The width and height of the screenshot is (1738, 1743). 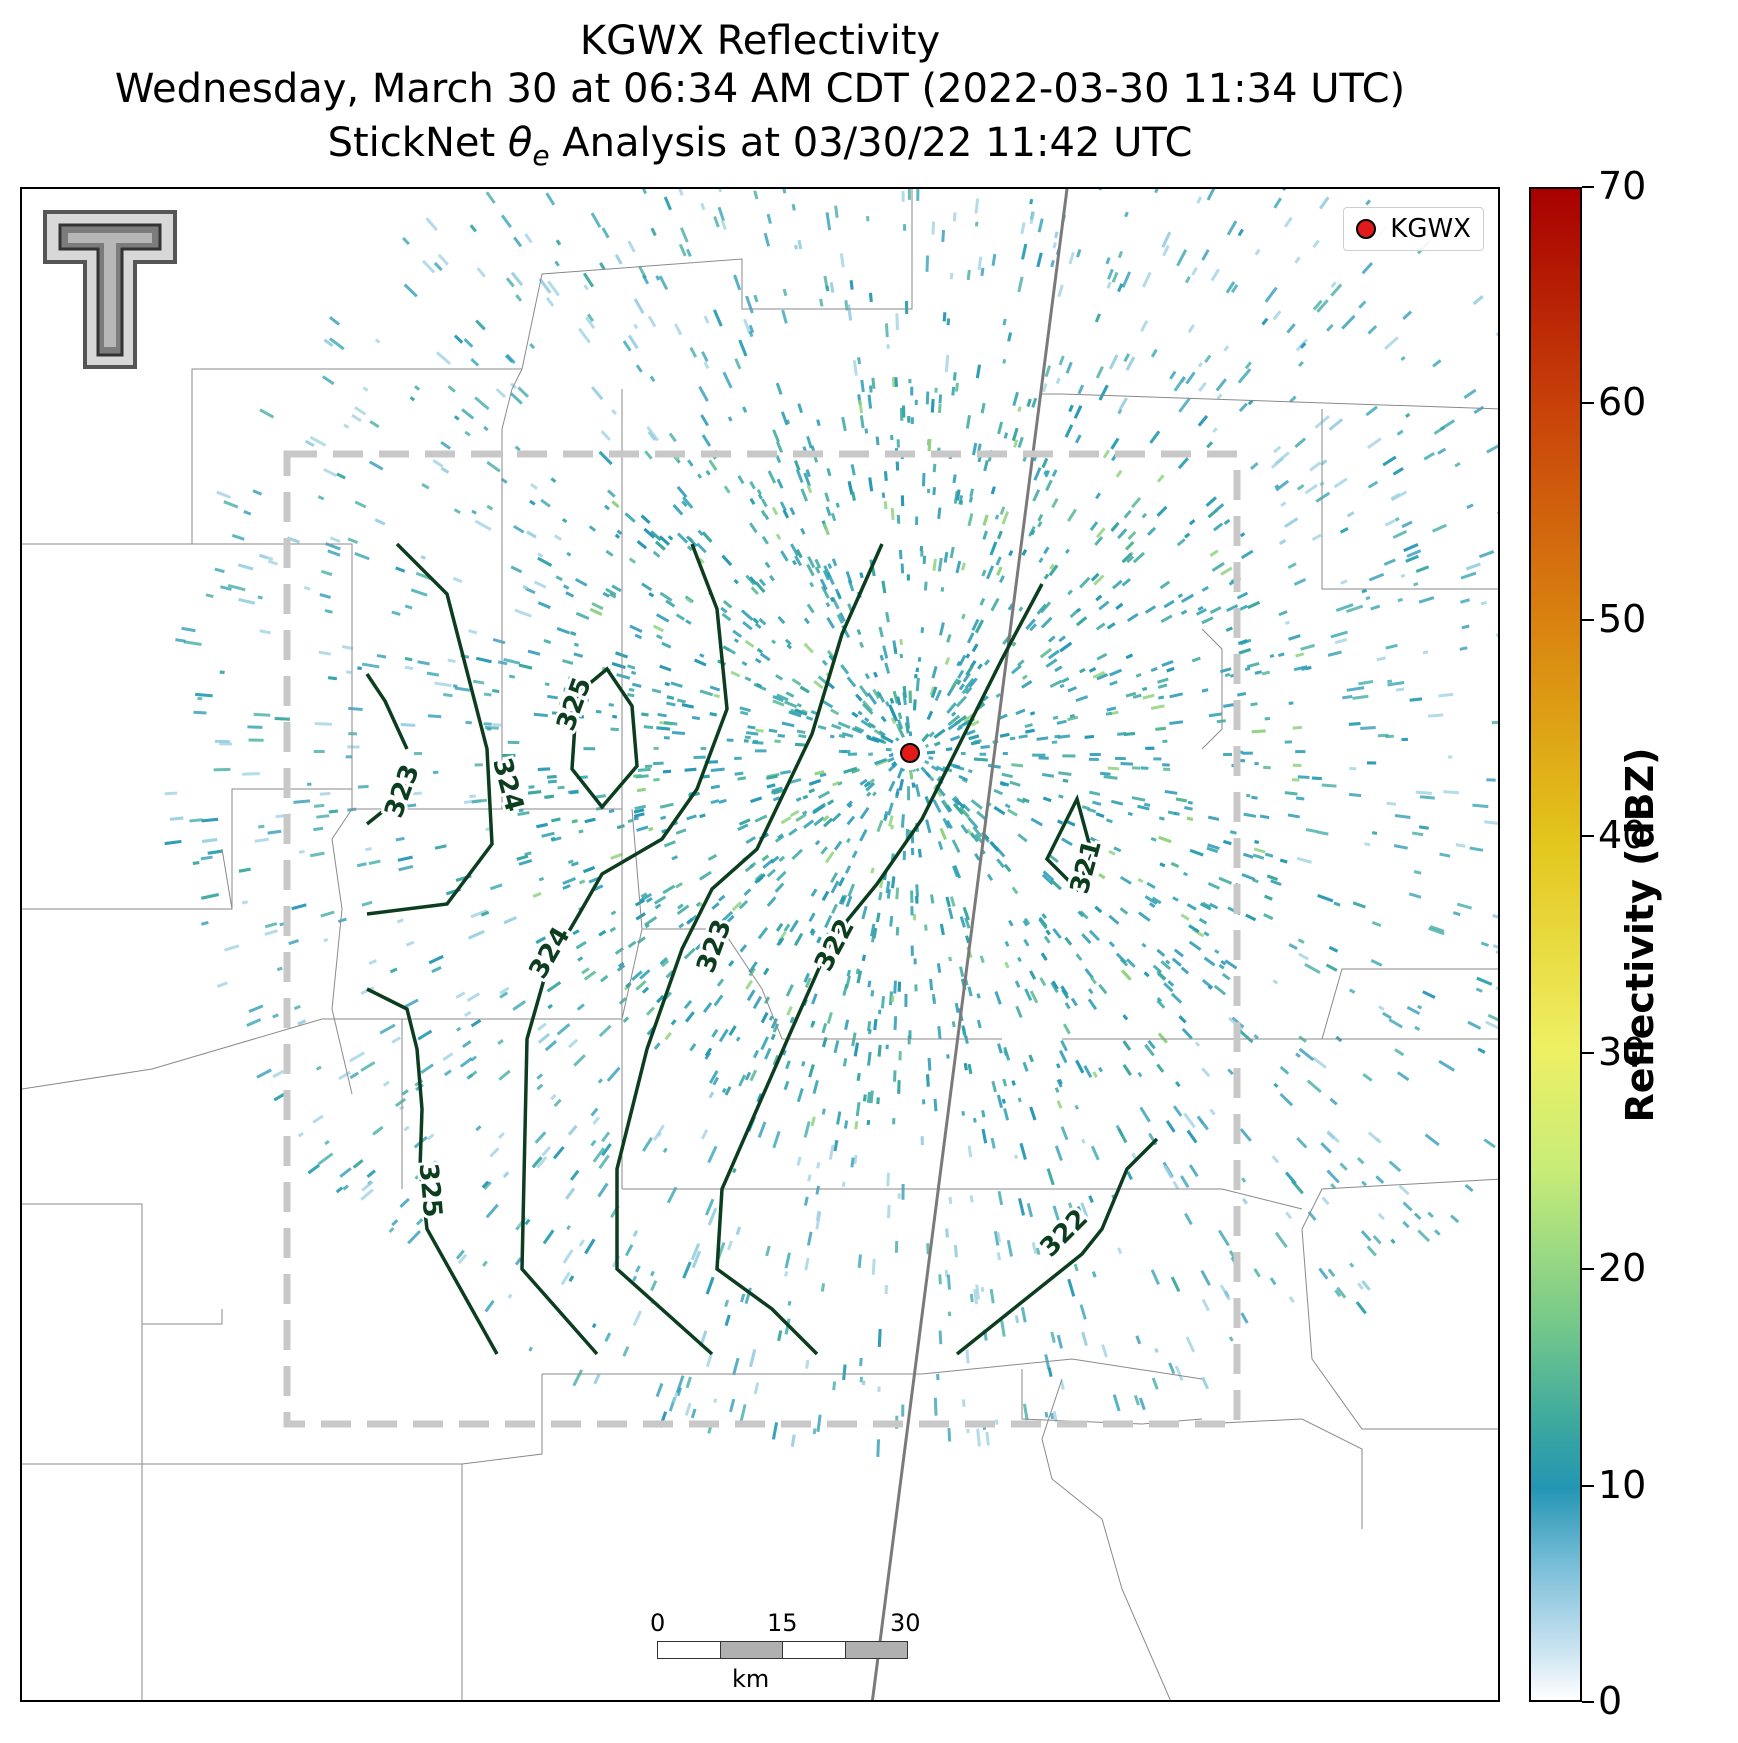 What do you see at coordinates (1622, 618) in the screenshot?
I see `colorbar-tick-label: 50` at bounding box center [1622, 618].